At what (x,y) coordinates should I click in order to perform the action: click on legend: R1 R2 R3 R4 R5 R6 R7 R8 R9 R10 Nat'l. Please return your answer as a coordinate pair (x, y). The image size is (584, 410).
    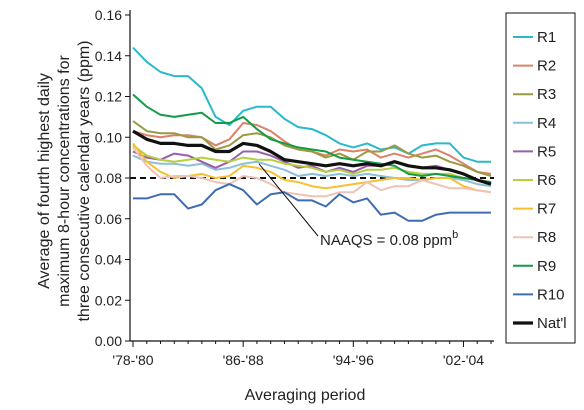
    Looking at the image, I should click on (540, 178).